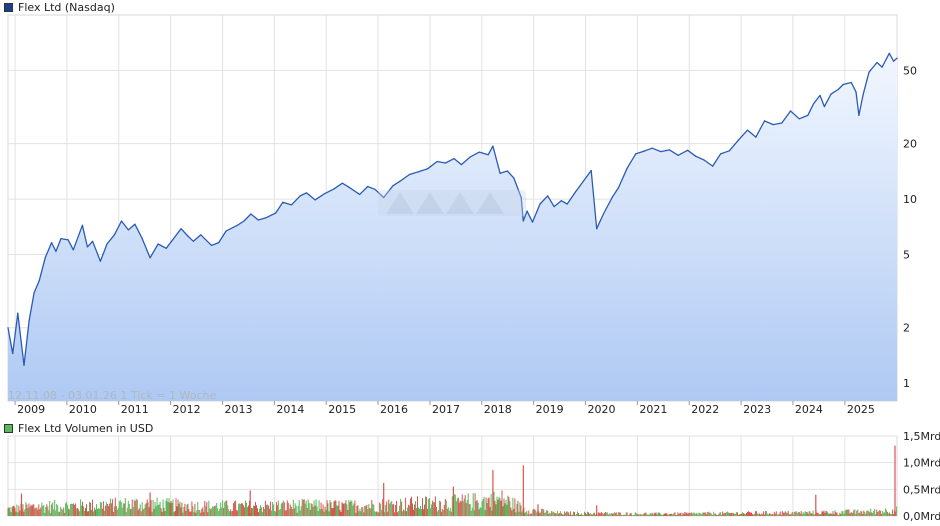 Image resolution: width=940 pixels, height=526 pixels. What do you see at coordinates (910, 199) in the screenshot?
I see `price-tick-label: 10` at bounding box center [910, 199].